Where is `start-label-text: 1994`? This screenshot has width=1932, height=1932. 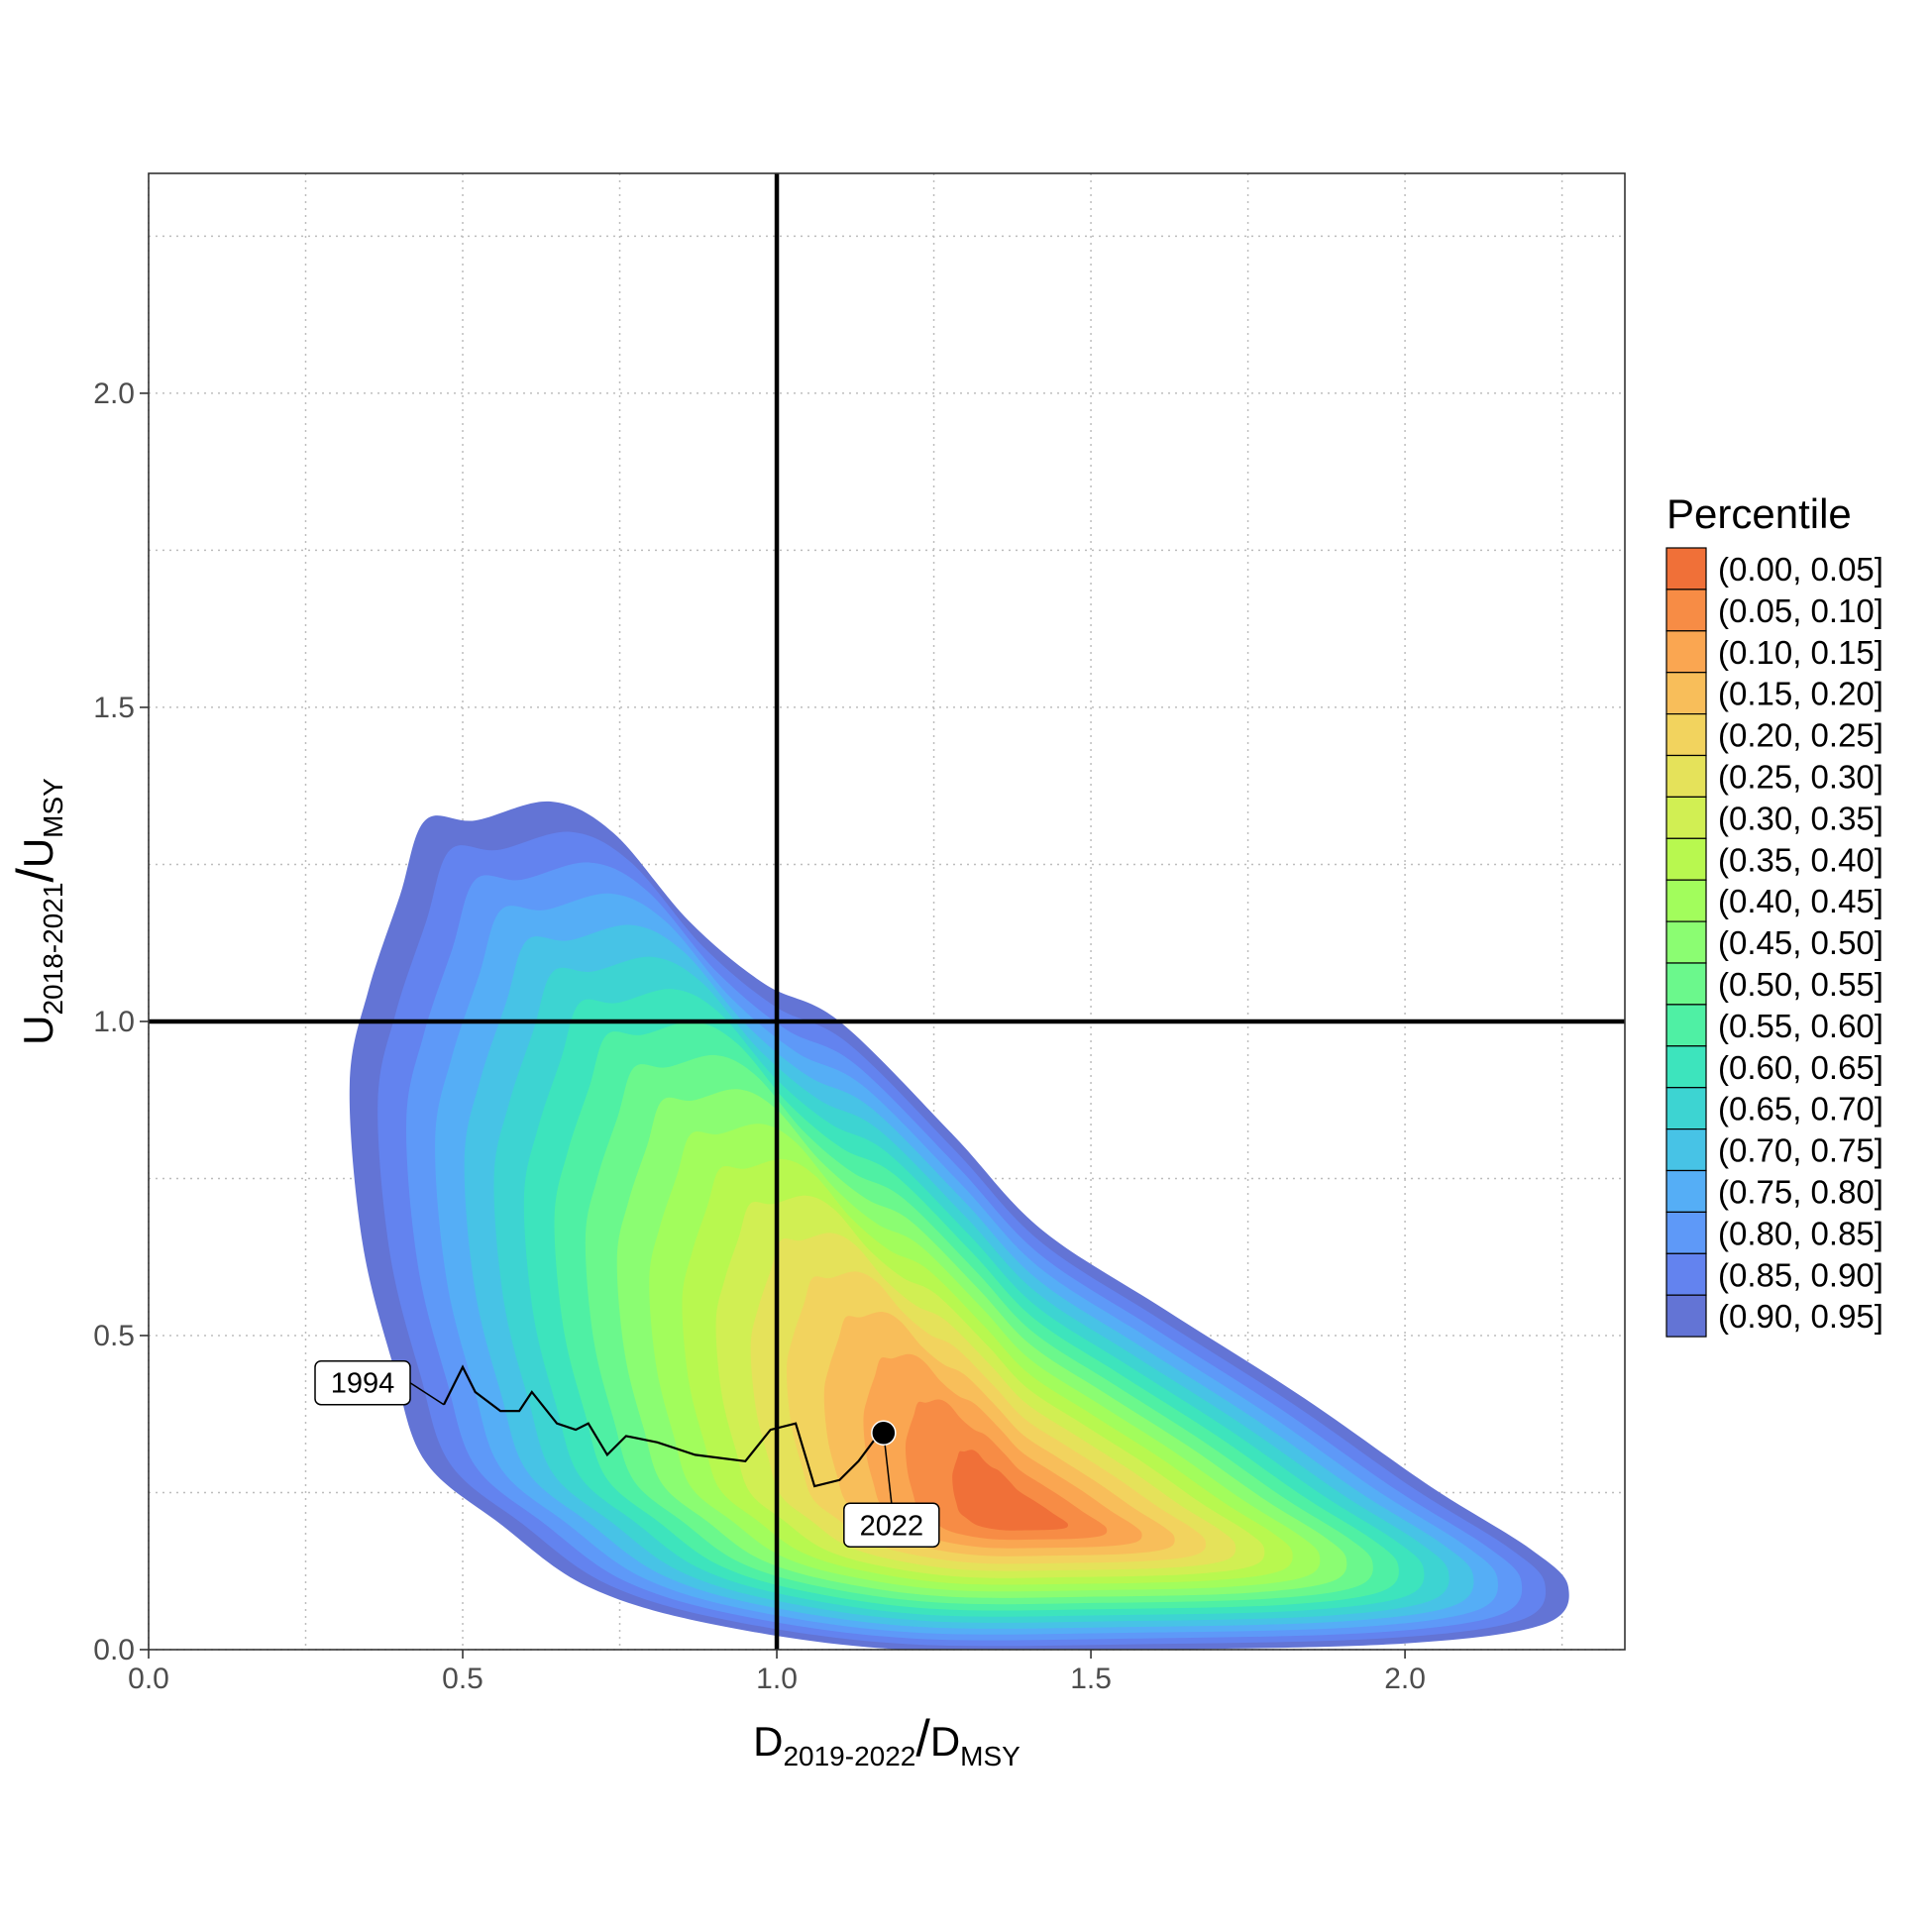
start-label-text: 1994 is located at coordinates (363, 1384).